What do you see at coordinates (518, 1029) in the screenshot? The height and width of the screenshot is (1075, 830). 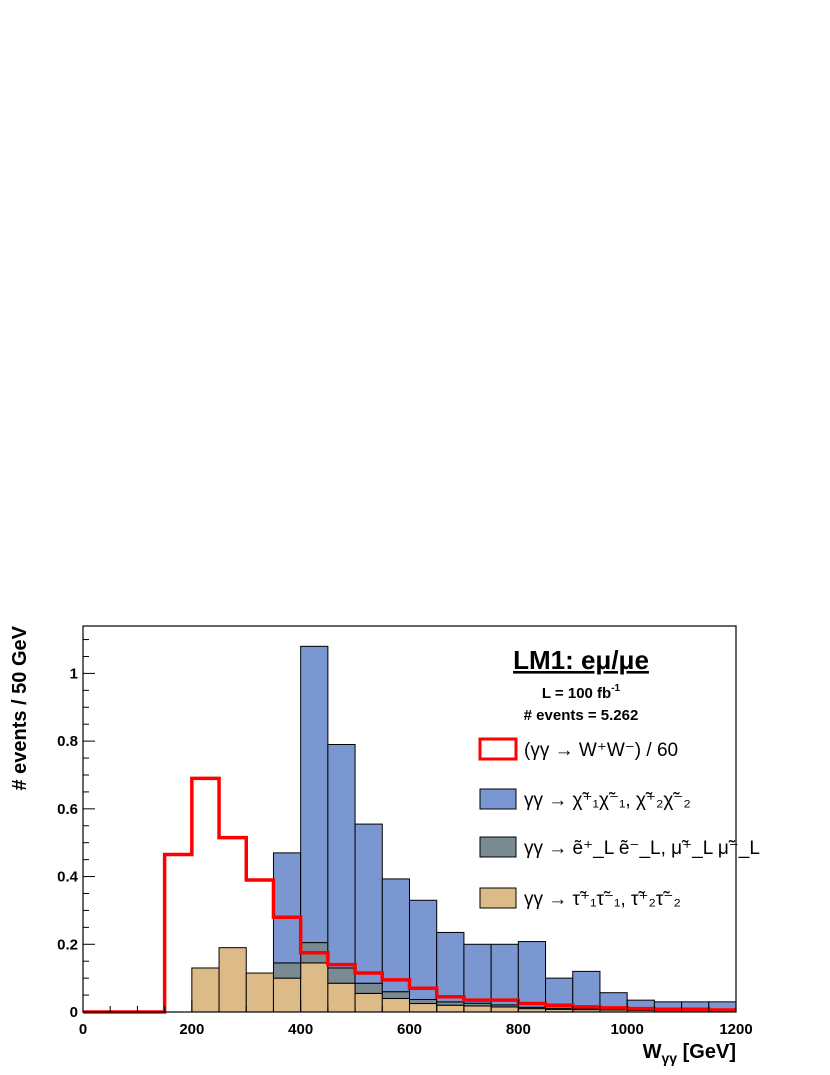 I see `x-tick-label: 800` at bounding box center [518, 1029].